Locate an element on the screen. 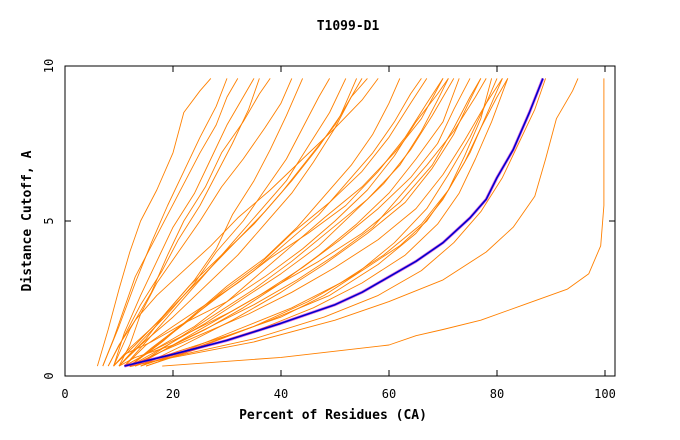  x-tick-label: 100 is located at coordinates (605, 394).